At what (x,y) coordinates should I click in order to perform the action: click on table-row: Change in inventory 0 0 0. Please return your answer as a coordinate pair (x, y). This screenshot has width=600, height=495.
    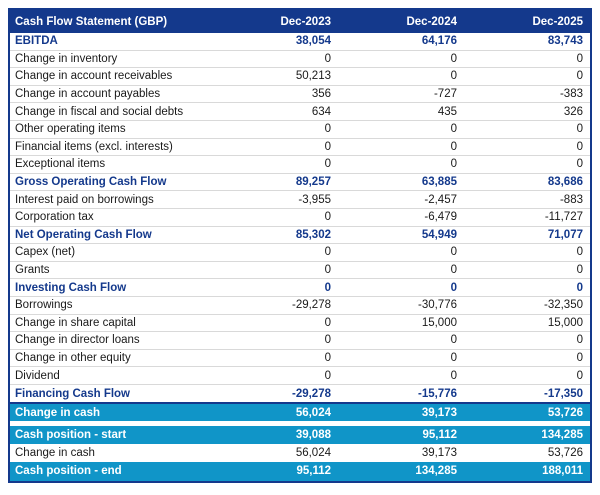
    Looking at the image, I should click on (300, 59).